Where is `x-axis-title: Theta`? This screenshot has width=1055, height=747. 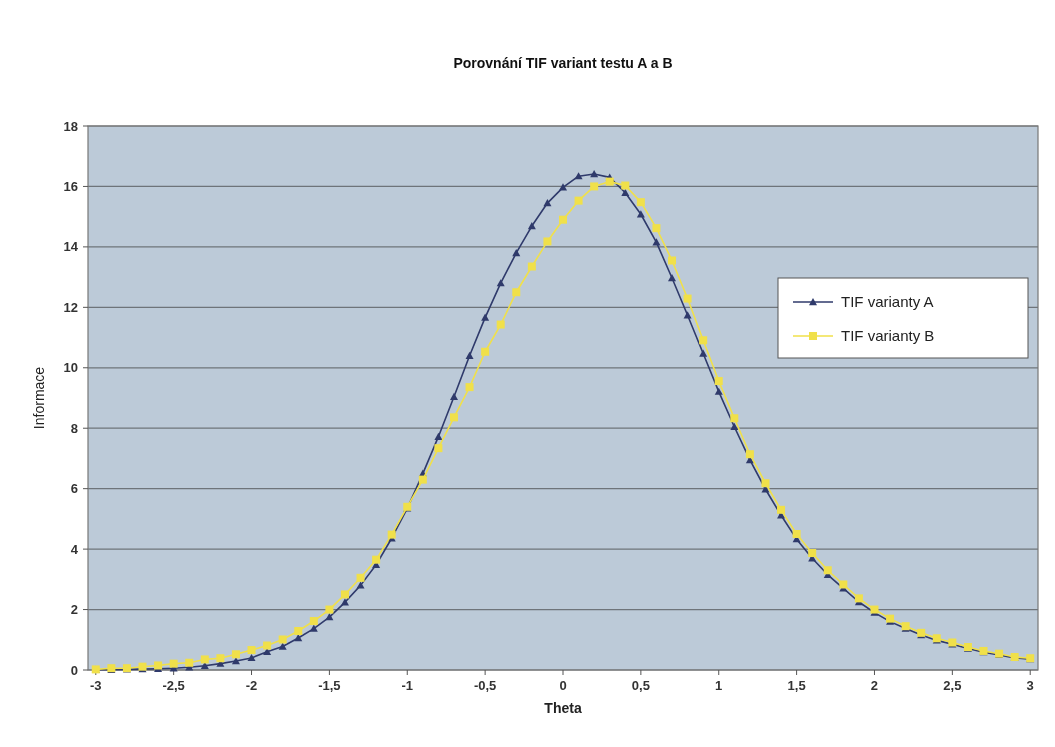 x-axis-title: Theta is located at coordinates (563, 708).